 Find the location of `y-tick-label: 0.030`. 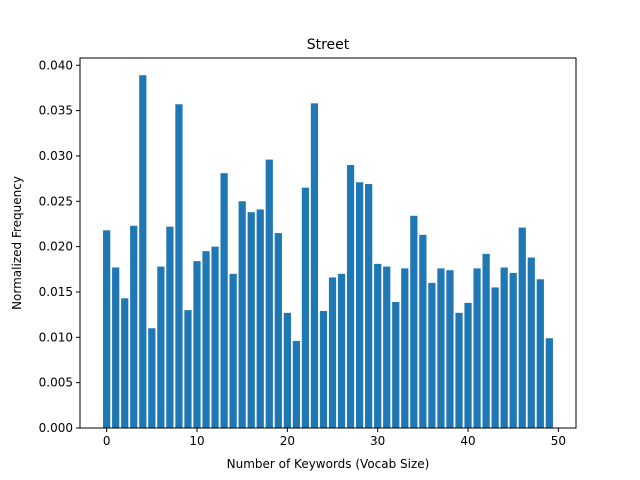

y-tick-label: 0.030 is located at coordinates (56, 156).